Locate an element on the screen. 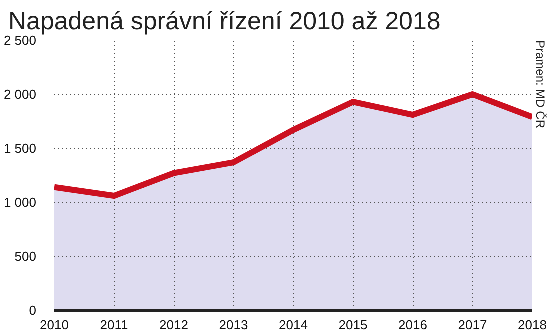  x-tick-label: 2011 is located at coordinates (114, 325).